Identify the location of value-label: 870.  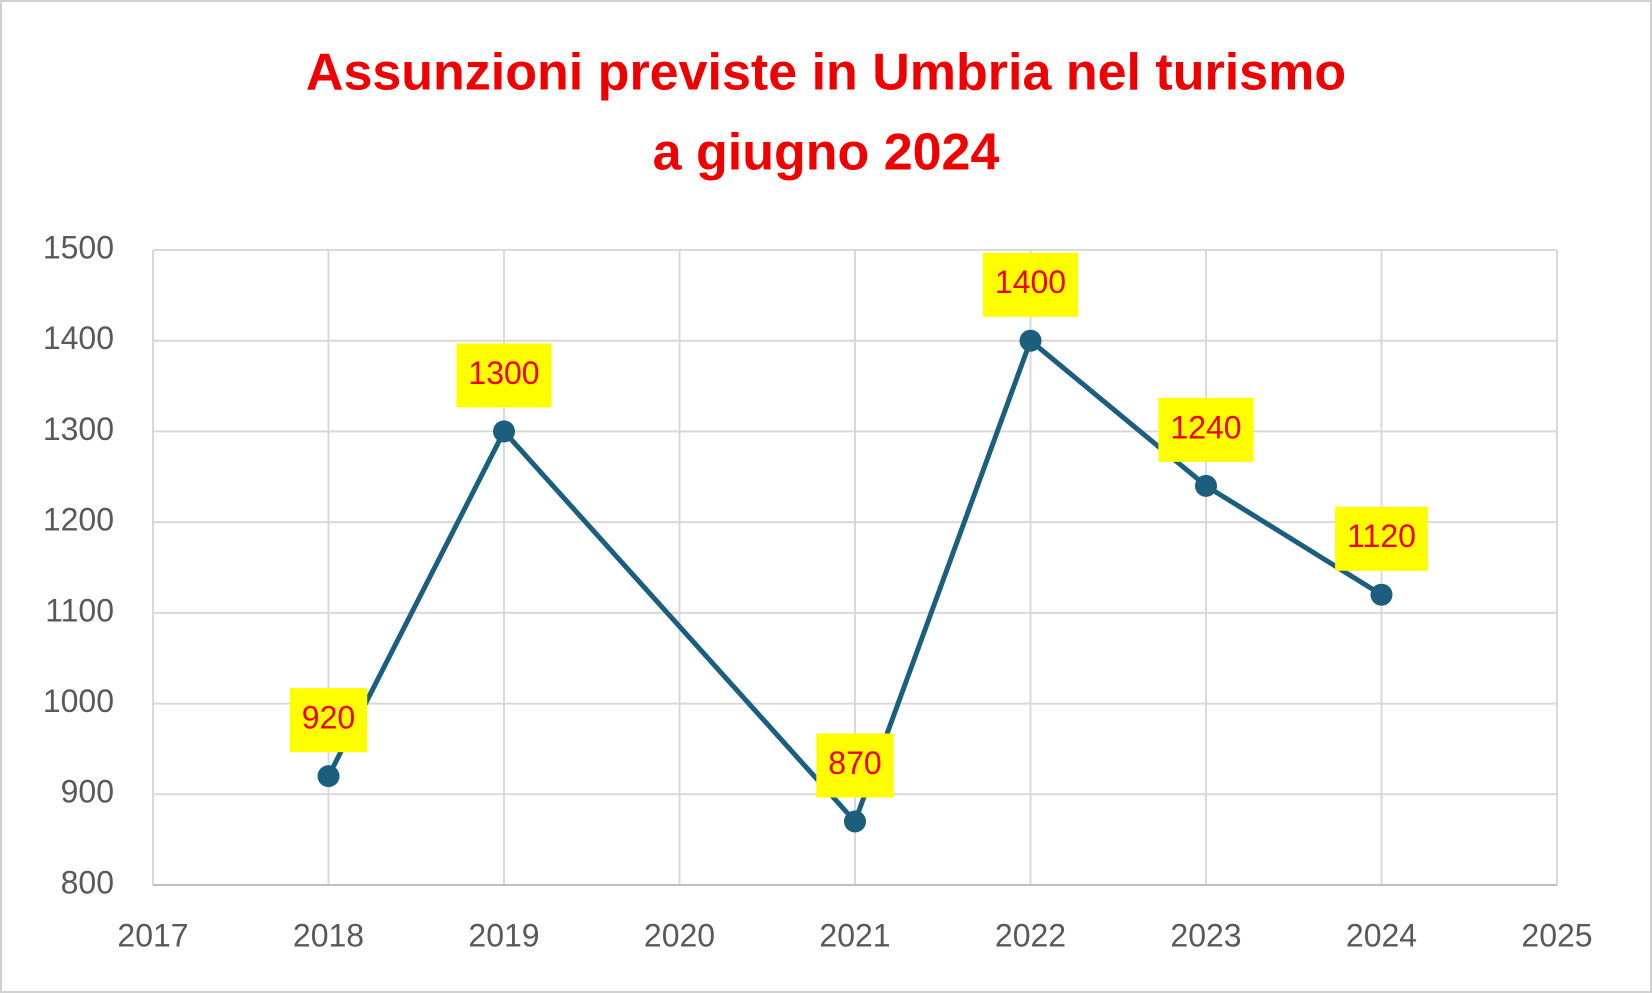
(854, 763).